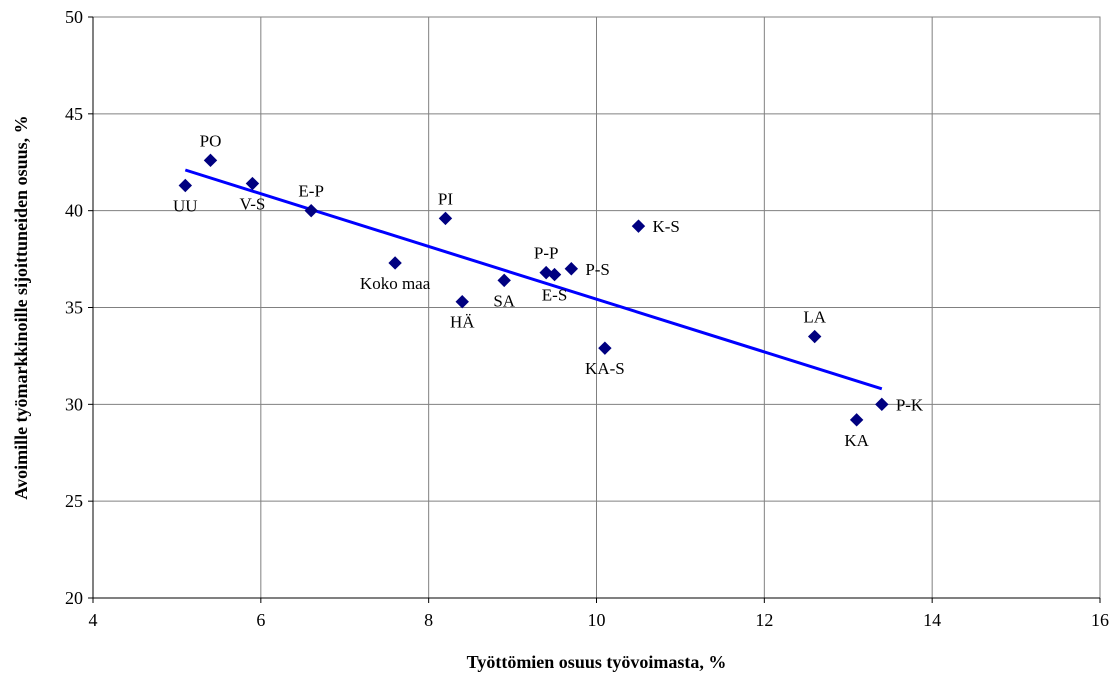  What do you see at coordinates (445, 198) in the screenshot?
I see `point-label: PI` at bounding box center [445, 198].